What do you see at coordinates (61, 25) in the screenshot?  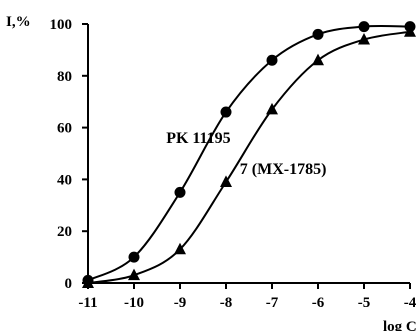 I see `y-tick-label: 100` at bounding box center [61, 25].